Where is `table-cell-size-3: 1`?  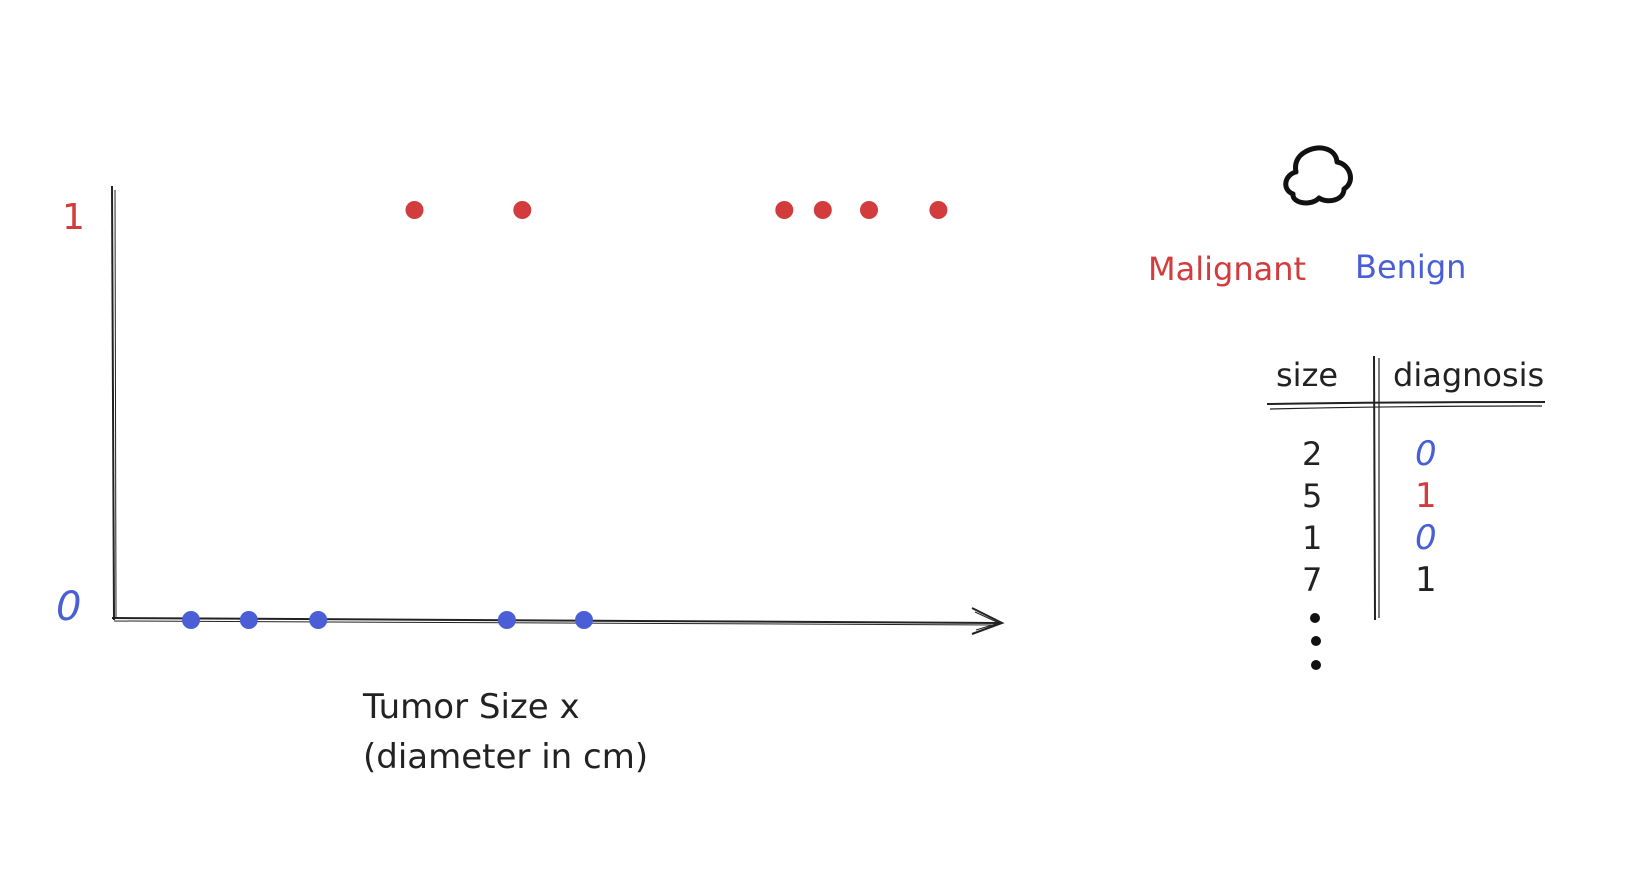 table-cell-size-3: 1 is located at coordinates (1312, 538).